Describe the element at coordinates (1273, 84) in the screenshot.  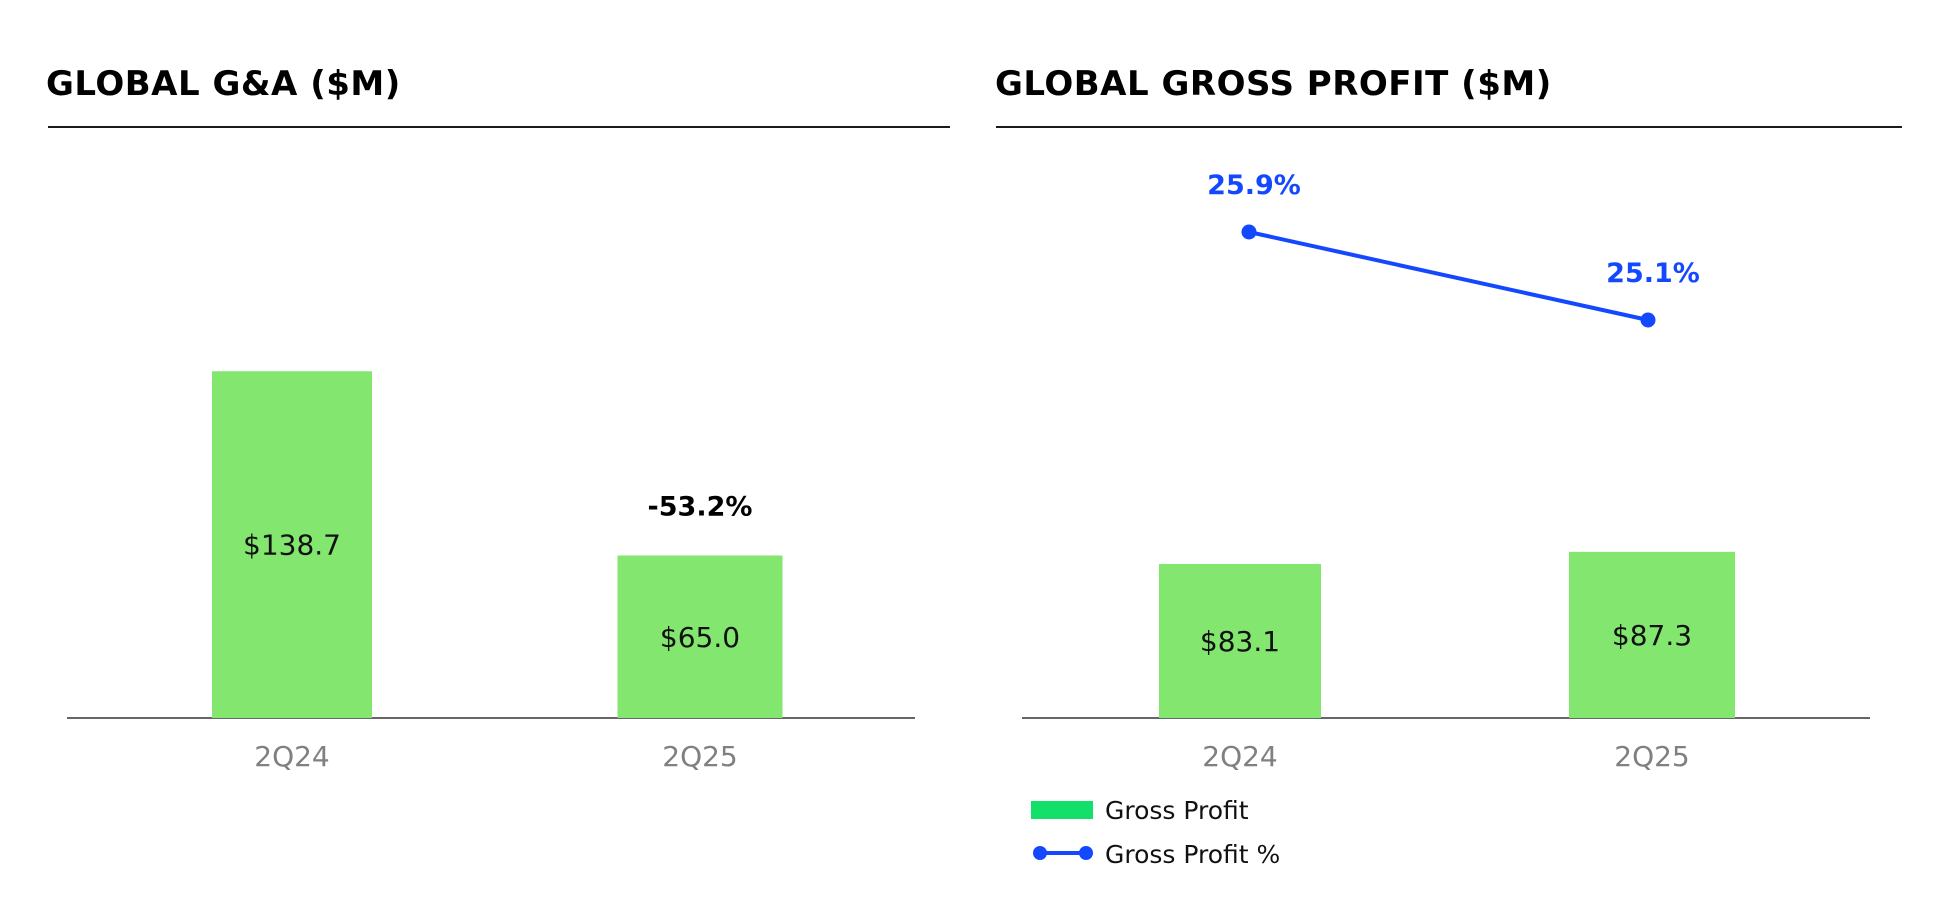
I see `gross-profit-chart-title: GLOBAL GROSS PROFIT ($M)` at that location.